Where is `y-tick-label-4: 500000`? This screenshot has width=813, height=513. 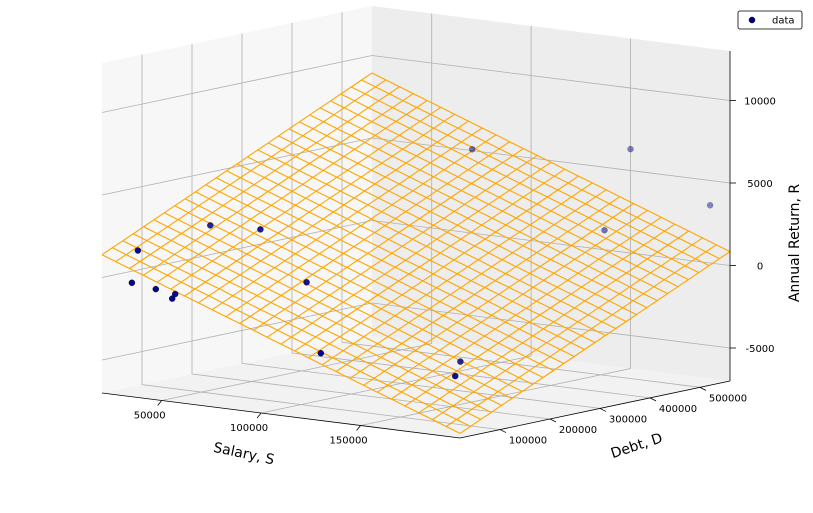
y-tick-label-4: 500000 is located at coordinates (728, 398).